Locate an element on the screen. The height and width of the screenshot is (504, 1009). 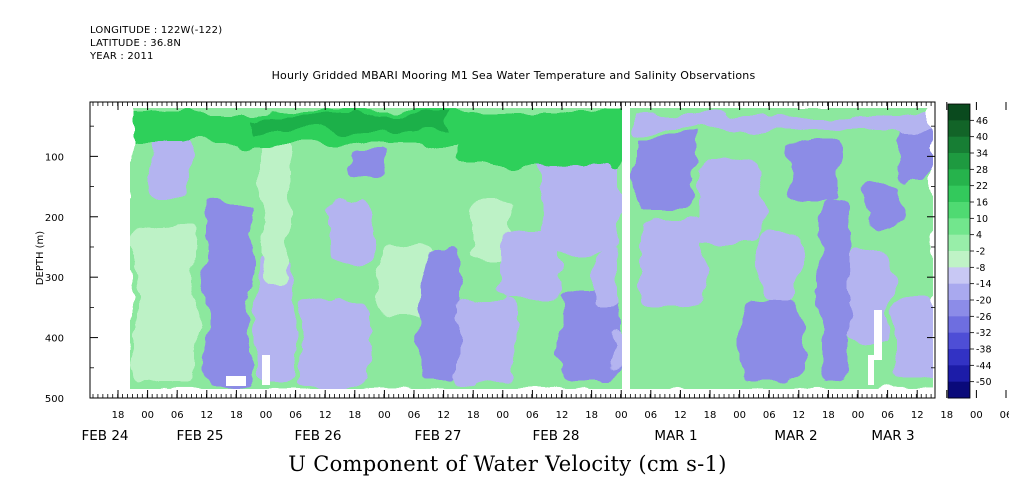
colorbar: 46 40 34 28 22 16 10 4 -2 -8 -14 -20 -26 -32 -38 -44 -50 is located at coordinates (969, 251).